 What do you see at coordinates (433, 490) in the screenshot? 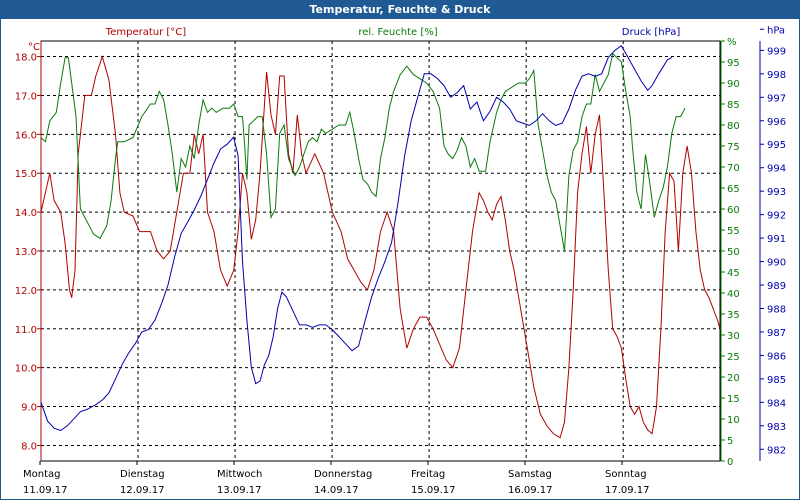
I see `x-date-label: 15.09.17` at bounding box center [433, 490].